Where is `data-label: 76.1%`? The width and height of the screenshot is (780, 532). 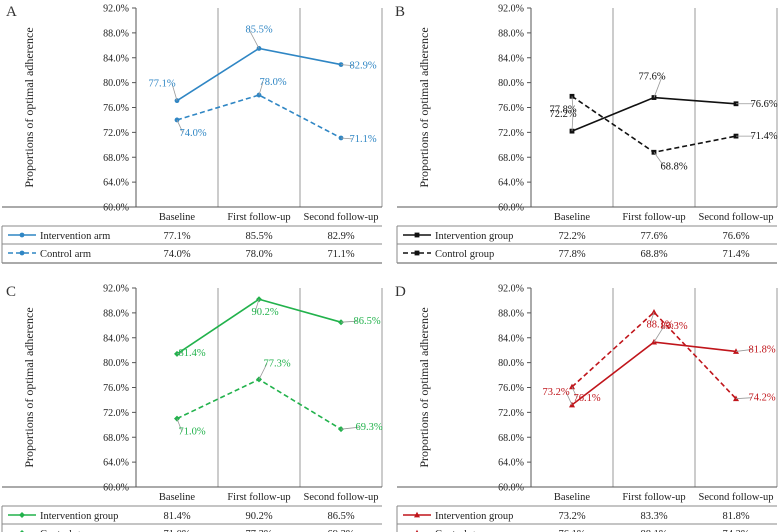
data-label: 76.1% is located at coordinates (586, 398).